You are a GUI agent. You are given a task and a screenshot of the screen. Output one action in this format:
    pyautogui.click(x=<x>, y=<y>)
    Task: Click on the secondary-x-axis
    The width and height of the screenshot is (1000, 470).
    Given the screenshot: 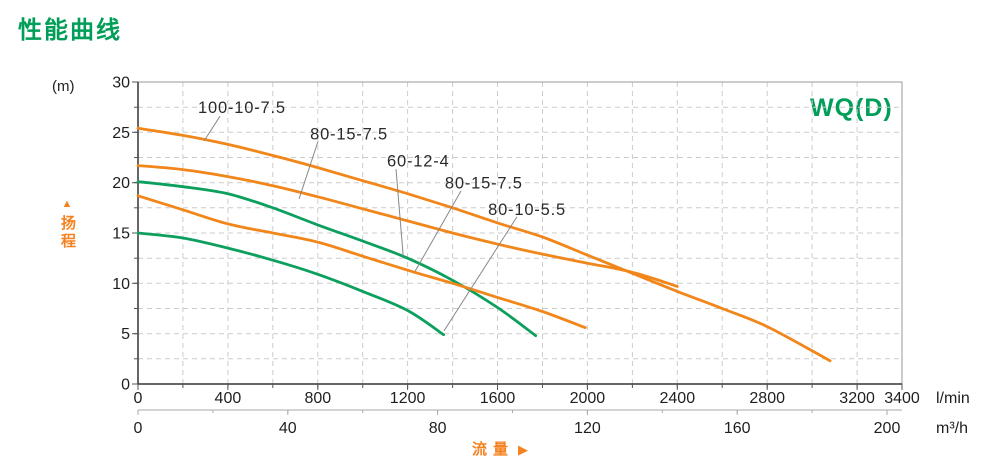 What is the action you would take?
    pyautogui.click(x=519, y=412)
    